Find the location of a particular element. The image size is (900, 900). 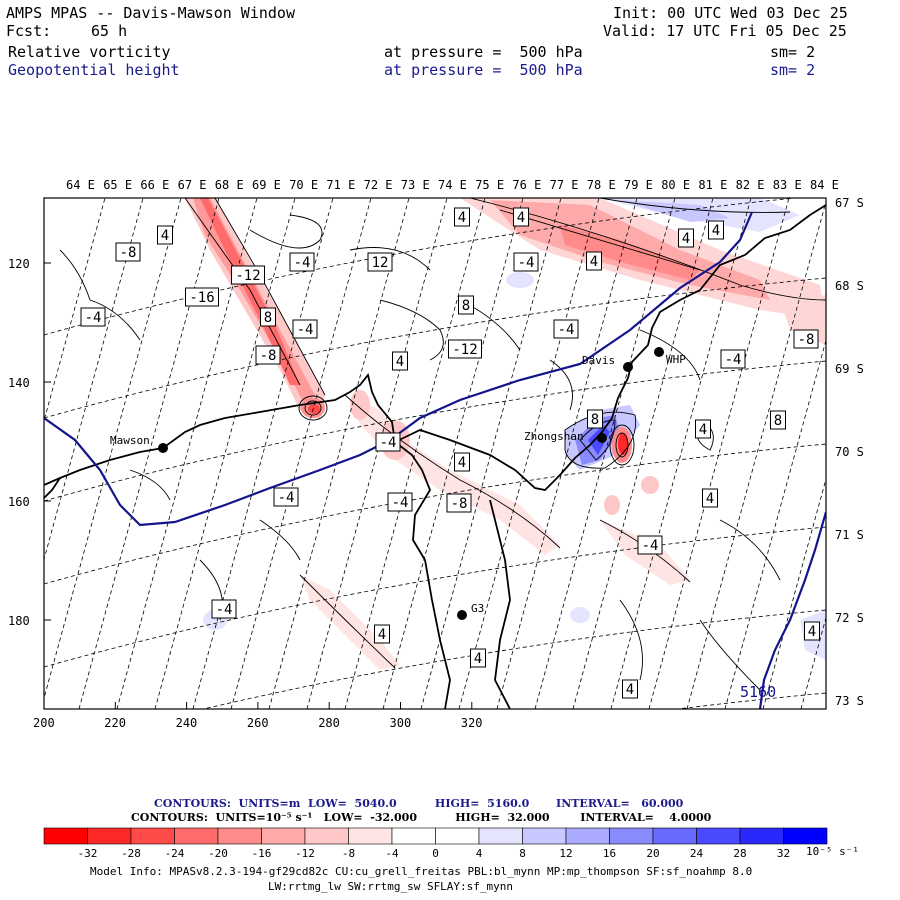

field1-sm: sm= 2 is located at coordinates (793, 52).